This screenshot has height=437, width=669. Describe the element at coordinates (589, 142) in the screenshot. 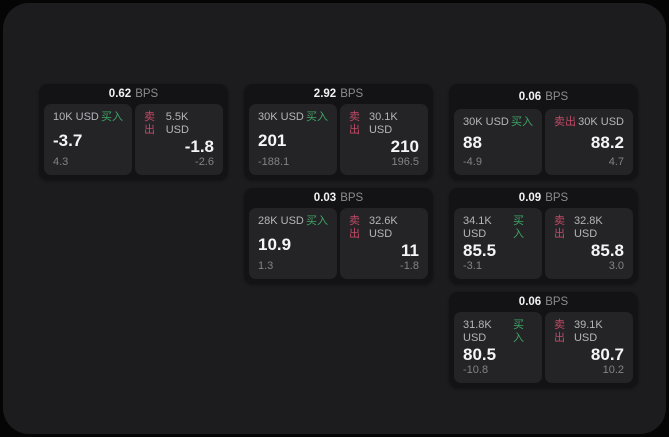

I see `sell-quote-tile: 卖出 30K USD 88.2 4.7` at that location.